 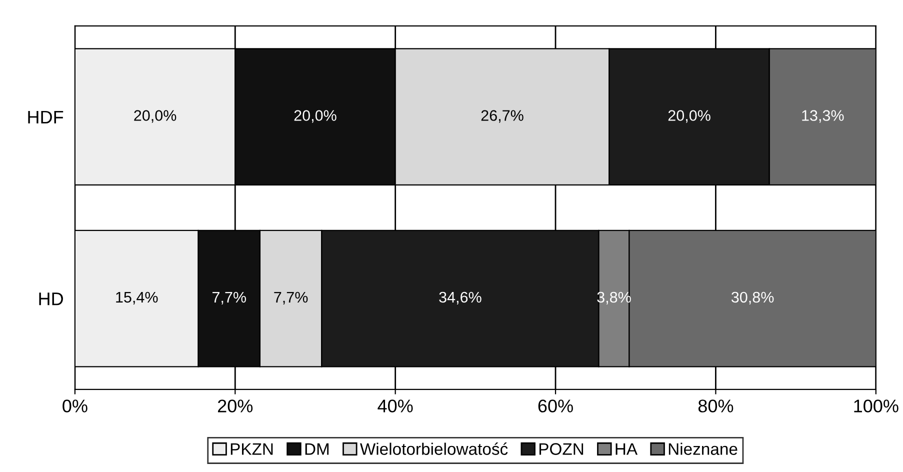 I want to click on x-tick-label: 60%, so click(x=555, y=406).